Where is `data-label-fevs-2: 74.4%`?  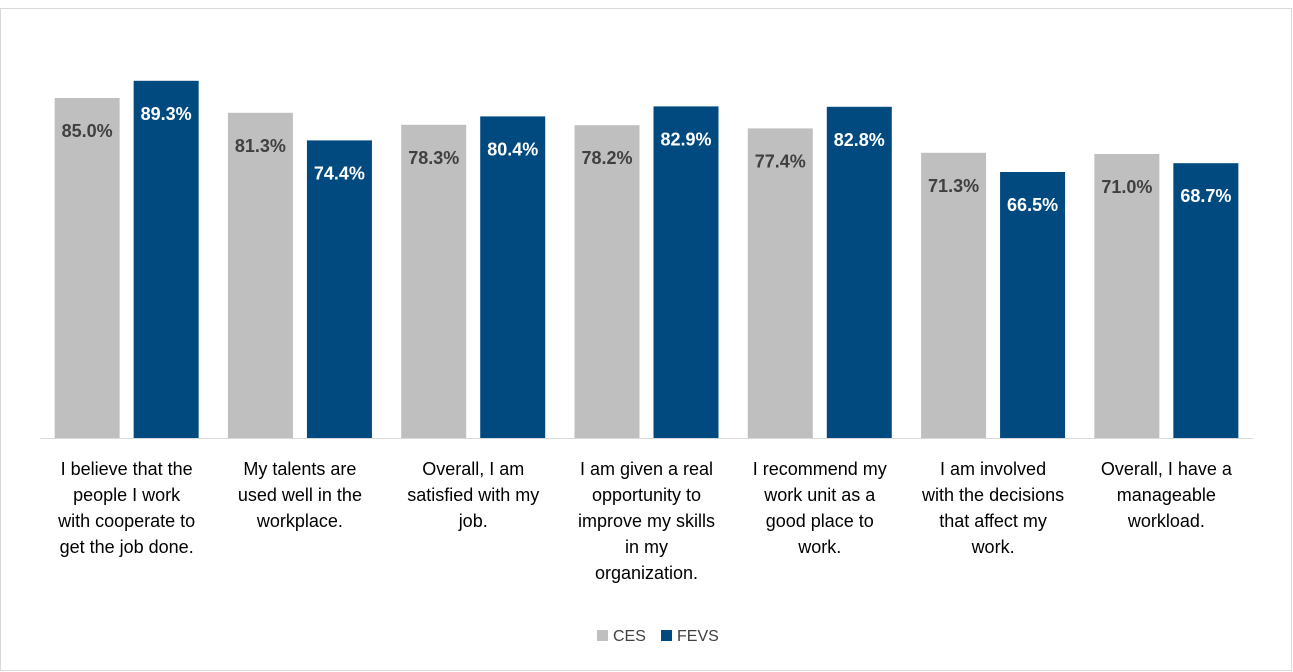 data-label-fevs-2: 74.4% is located at coordinates (339, 173).